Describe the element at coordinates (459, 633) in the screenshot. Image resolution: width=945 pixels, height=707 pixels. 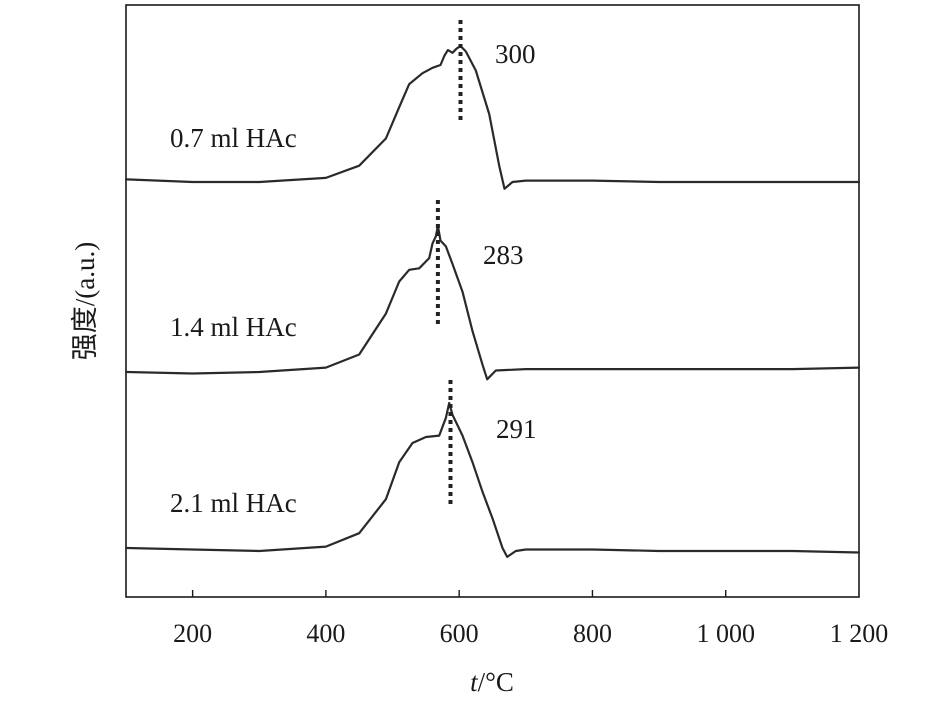
I see `x-tick-label: 600` at that location.